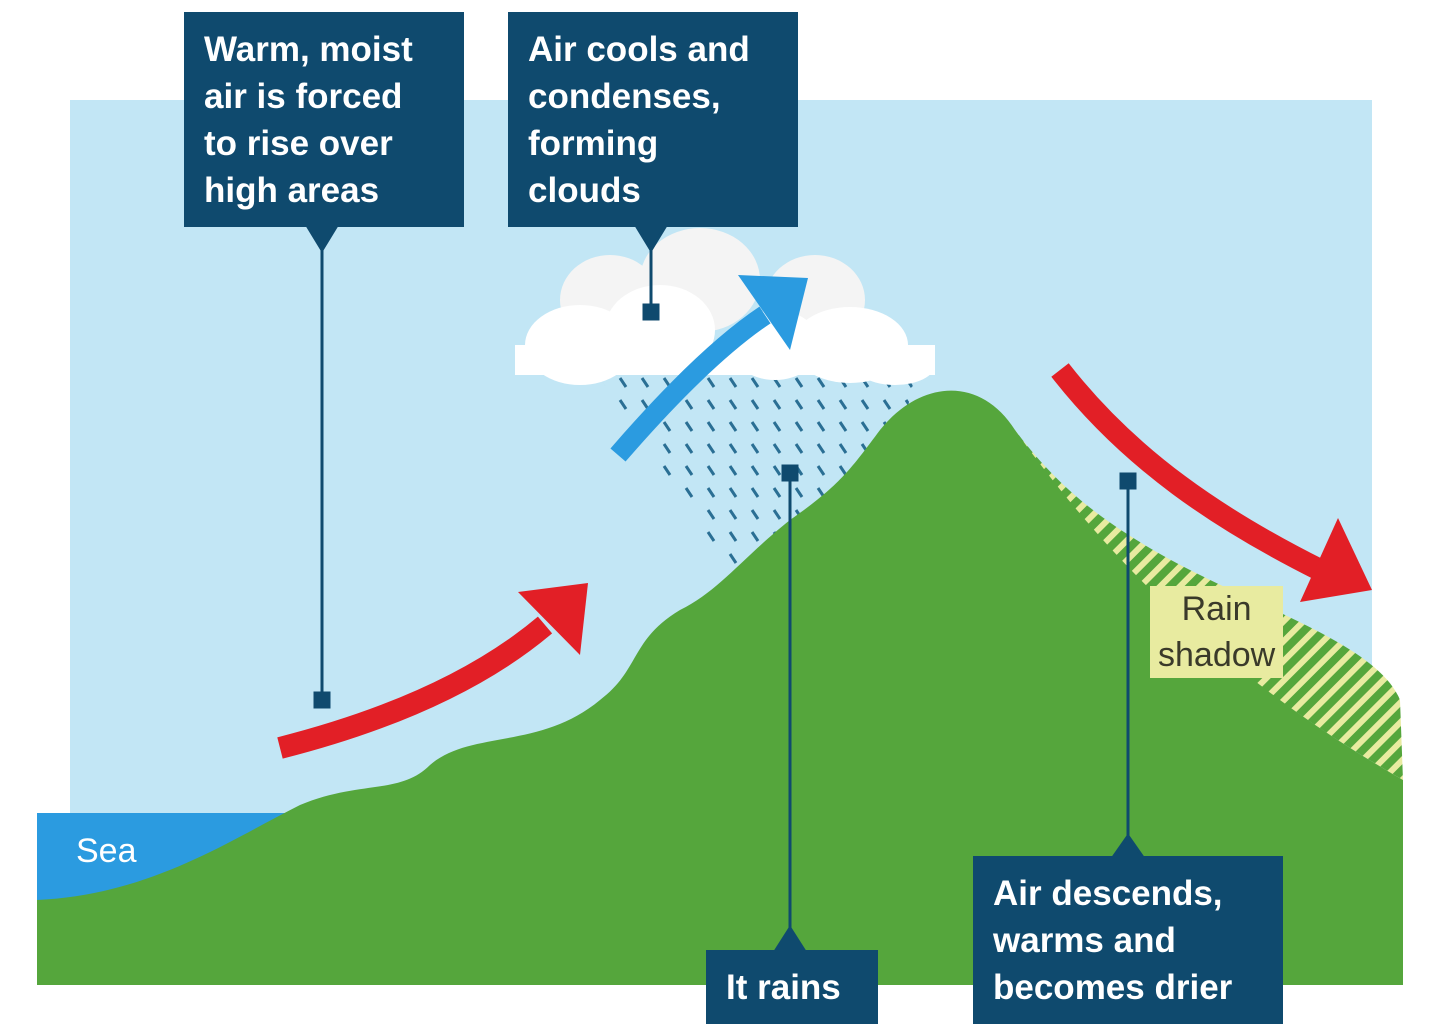 Image resolution: width=1440 pixels, height=1036 pixels. What do you see at coordinates (1217, 632) in the screenshot?
I see `rain-shadow-label: Rain shadow` at bounding box center [1217, 632].